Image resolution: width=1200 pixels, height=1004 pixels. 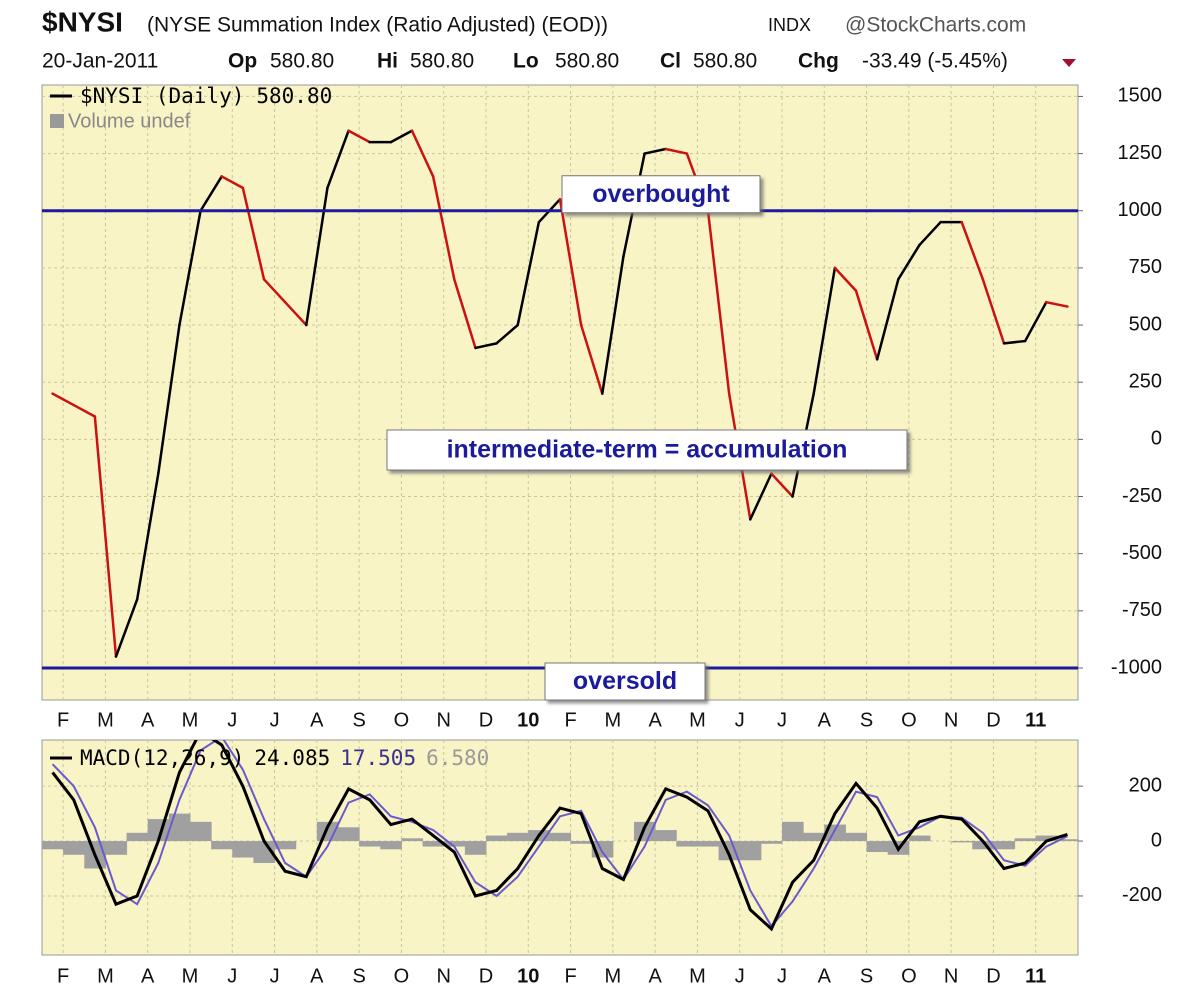 What do you see at coordinates (935, 25) in the screenshot?
I see `source: @StockCharts.com` at bounding box center [935, 25].